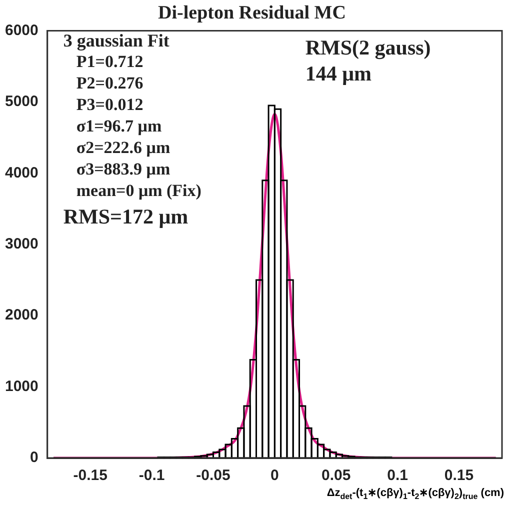 The height and width of the screenshot is (513, 508). What do you see at coordinates (21, 30) in the screenshot?
I see `y-tick-label: 6000` at bounding box center [21, 30].